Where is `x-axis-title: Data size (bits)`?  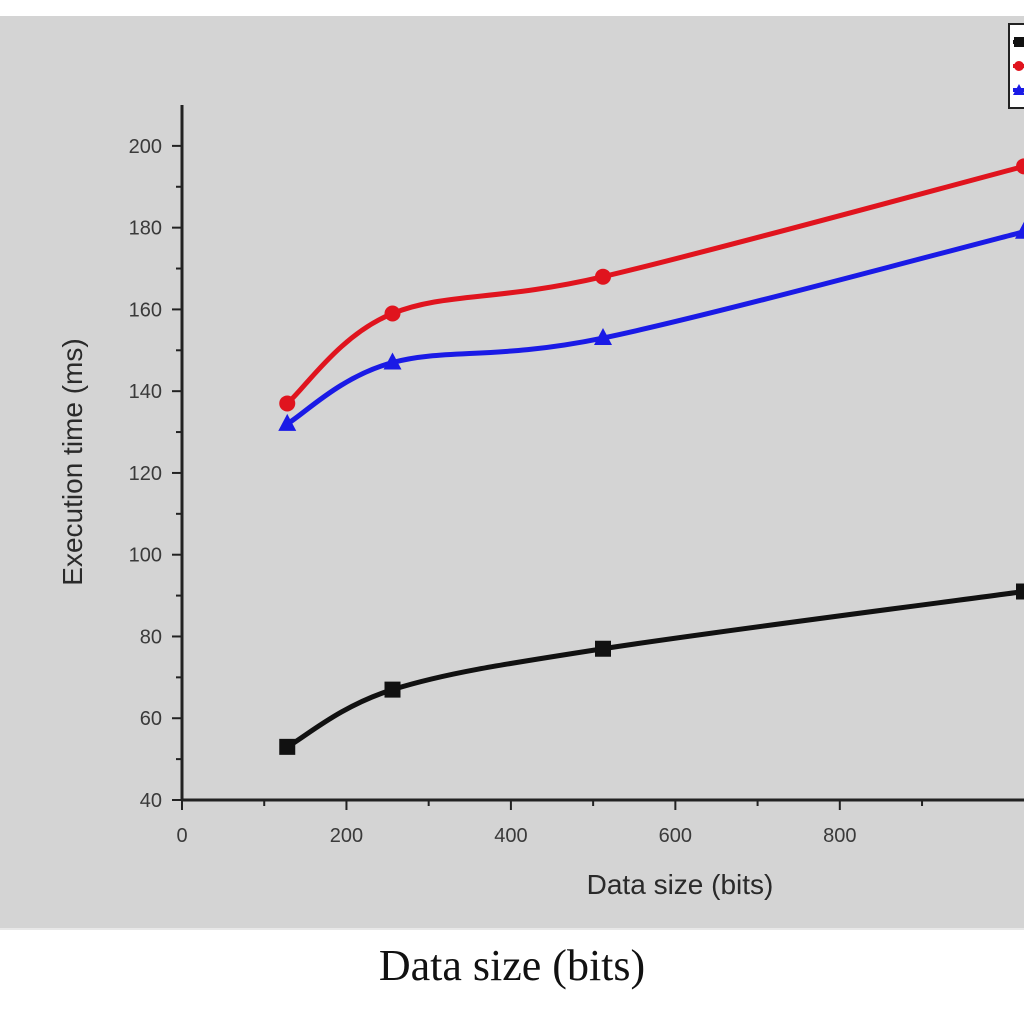
x-axis-title: Data size (bits) is located at coordinates (680, 884).